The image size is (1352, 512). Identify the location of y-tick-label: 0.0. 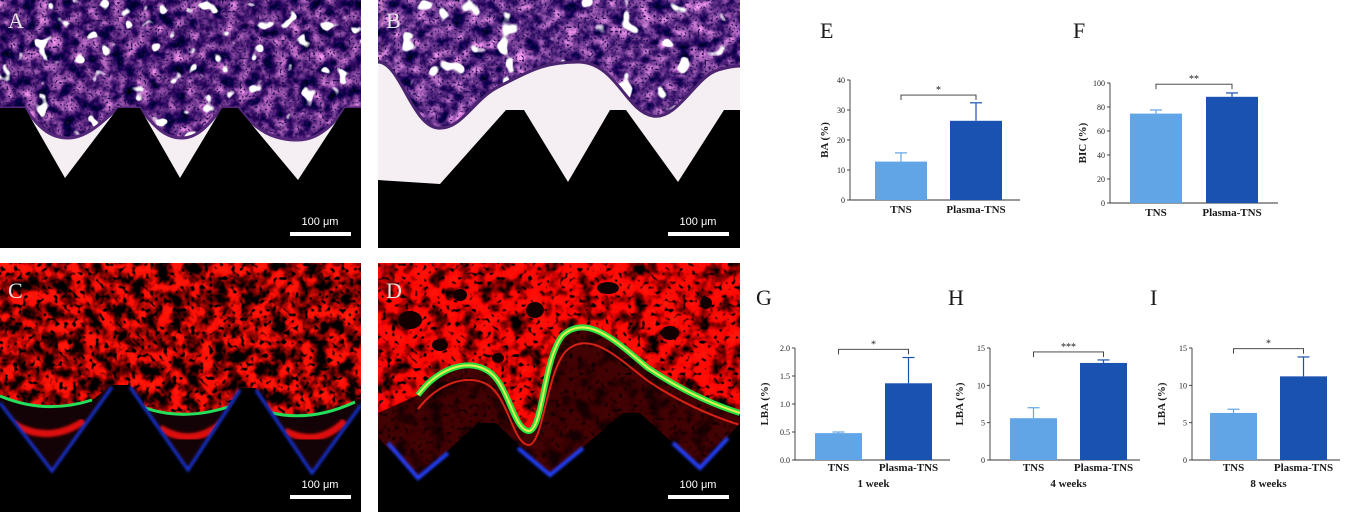
(785, 460).